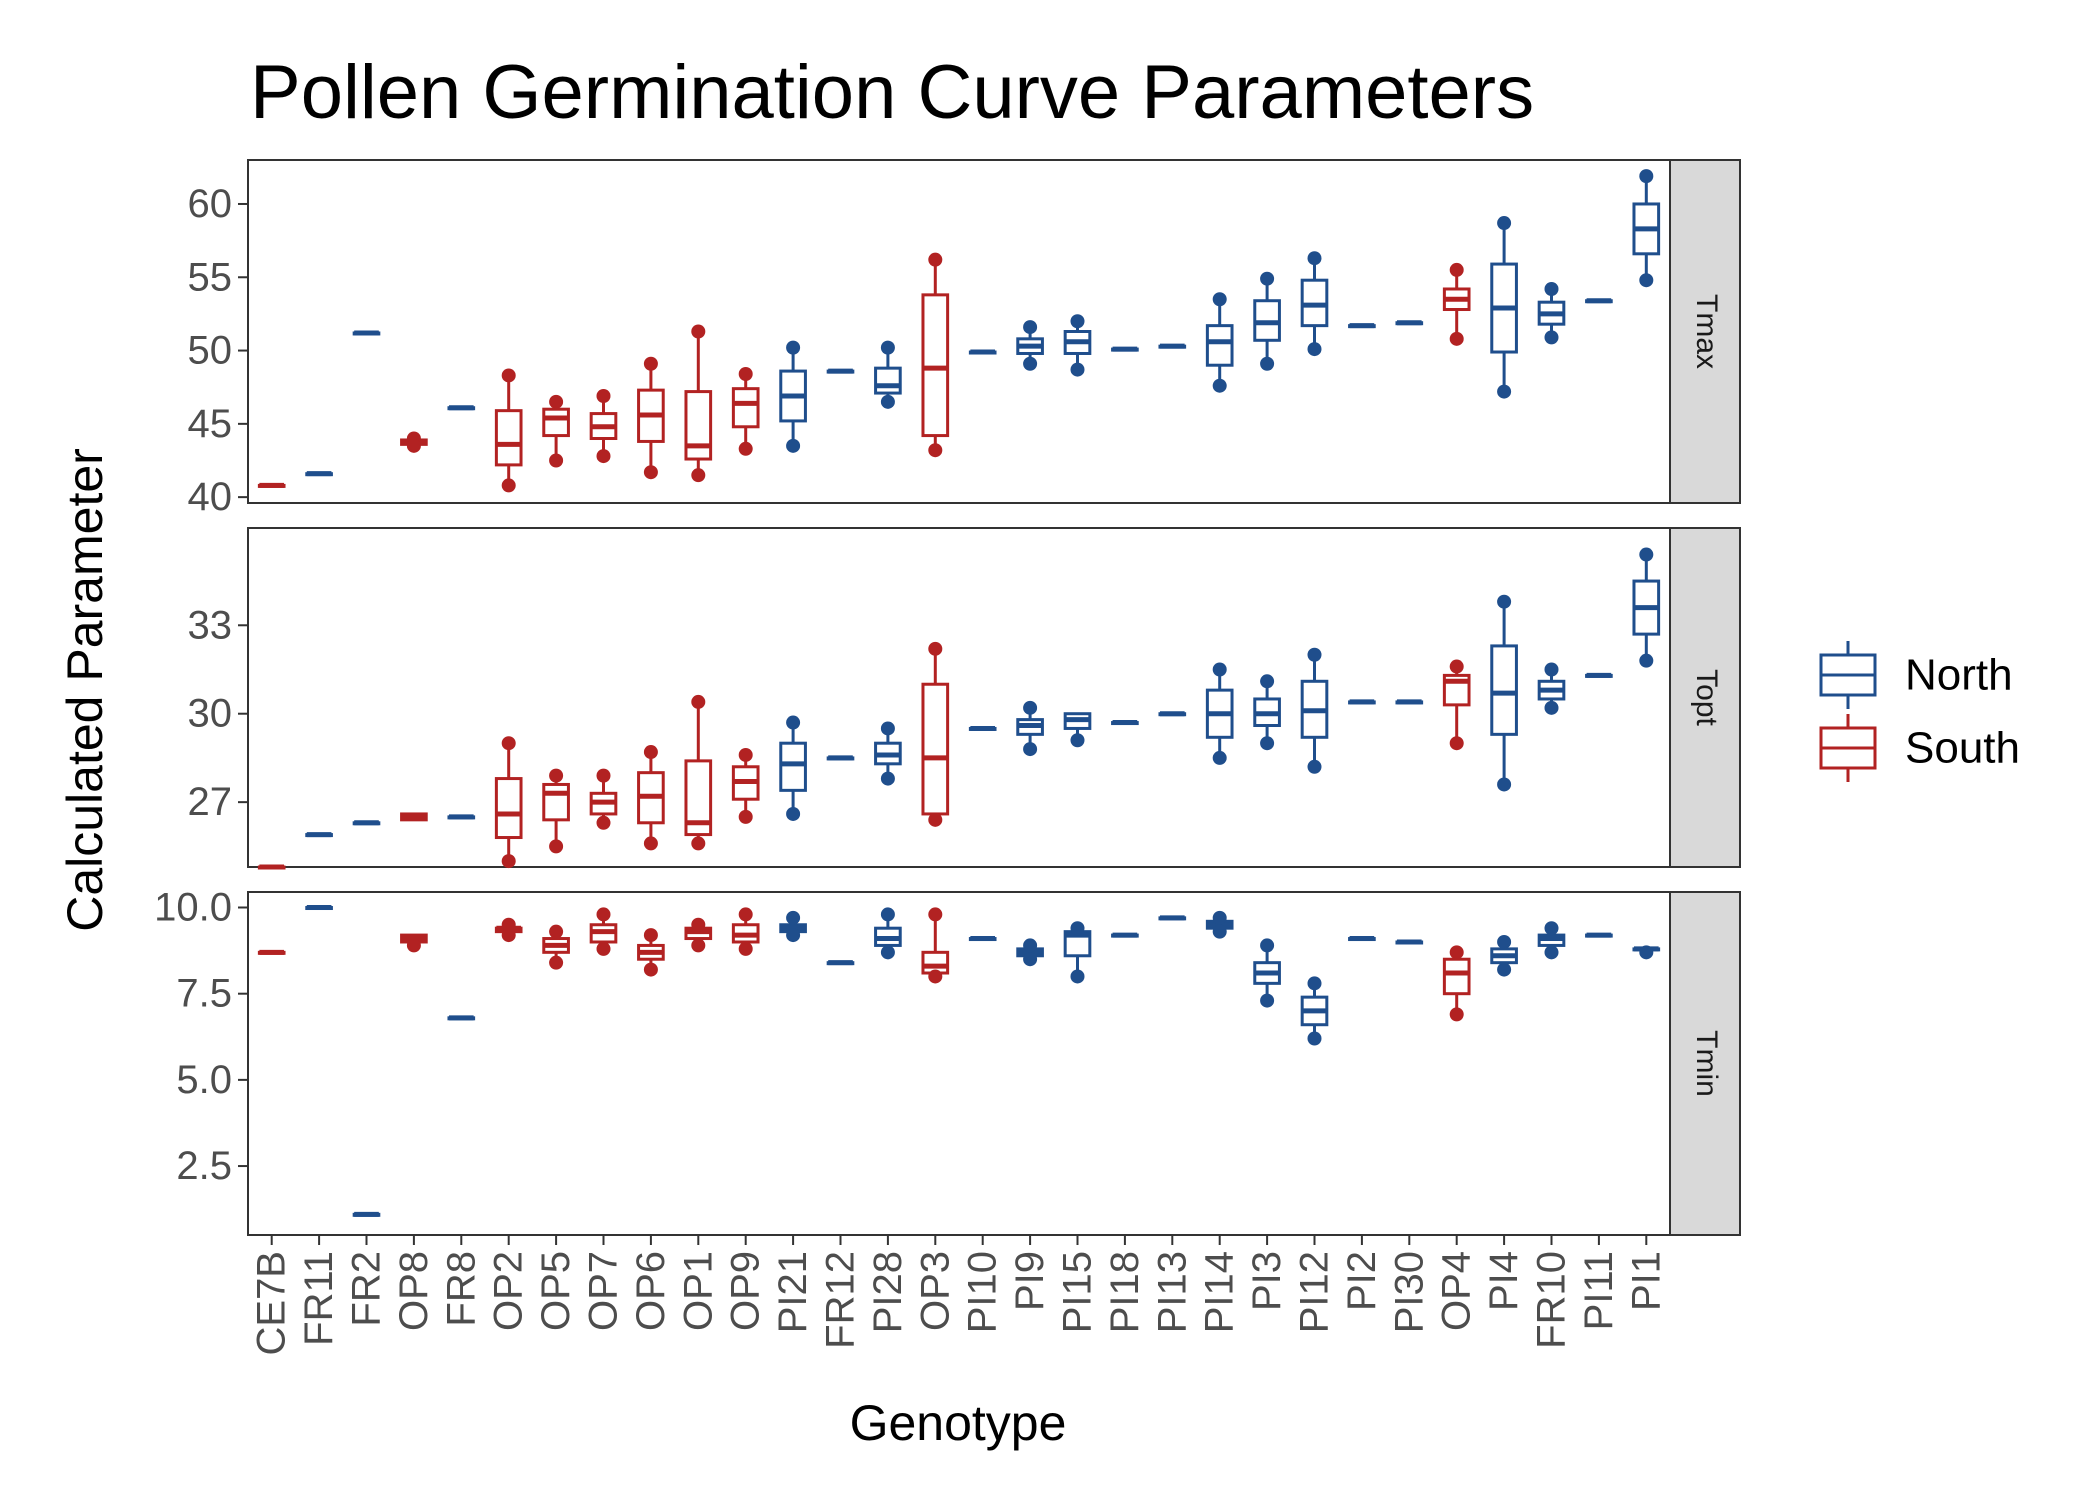 The width and height of the screenshot is (2100, 1500). What do you see at coordinates (1504, 693) in the screenshot?
I see `box-pi4` at bounding box center [1504, 693].